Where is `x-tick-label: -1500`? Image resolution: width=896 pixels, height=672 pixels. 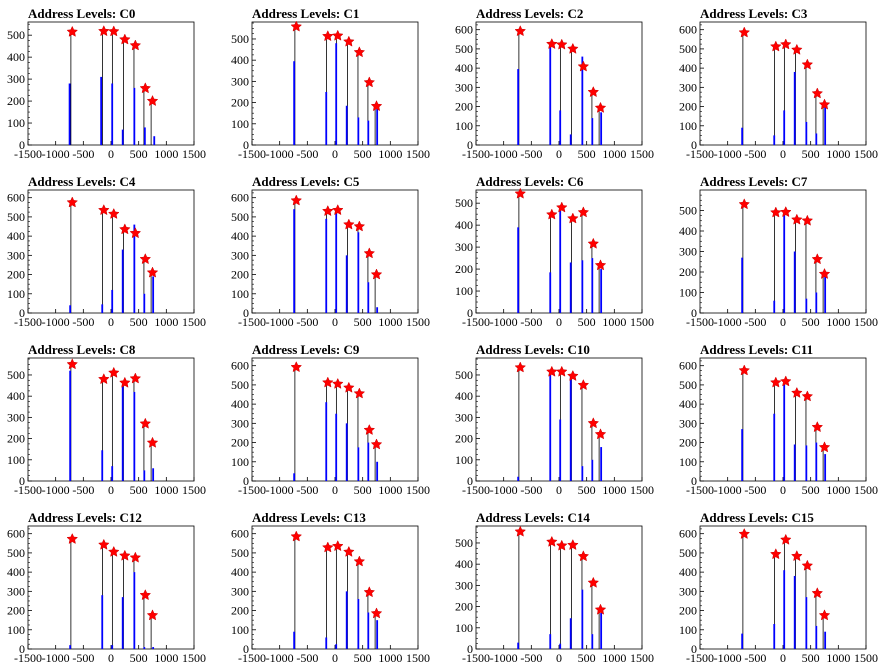
x-tick-label: -1500 is located at coordinates (28, 658).